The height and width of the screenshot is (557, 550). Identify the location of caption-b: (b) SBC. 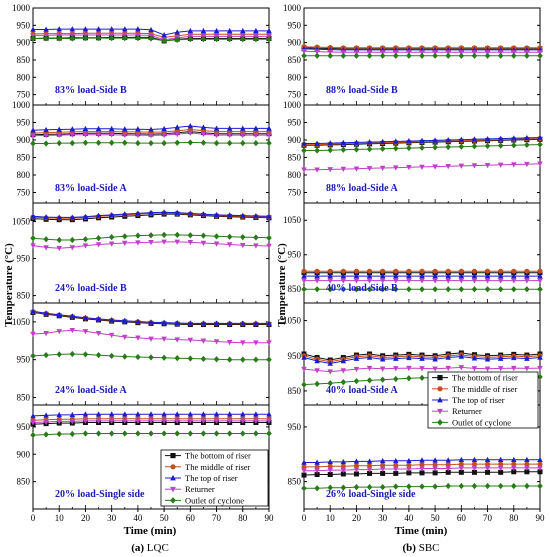
(421, 548).